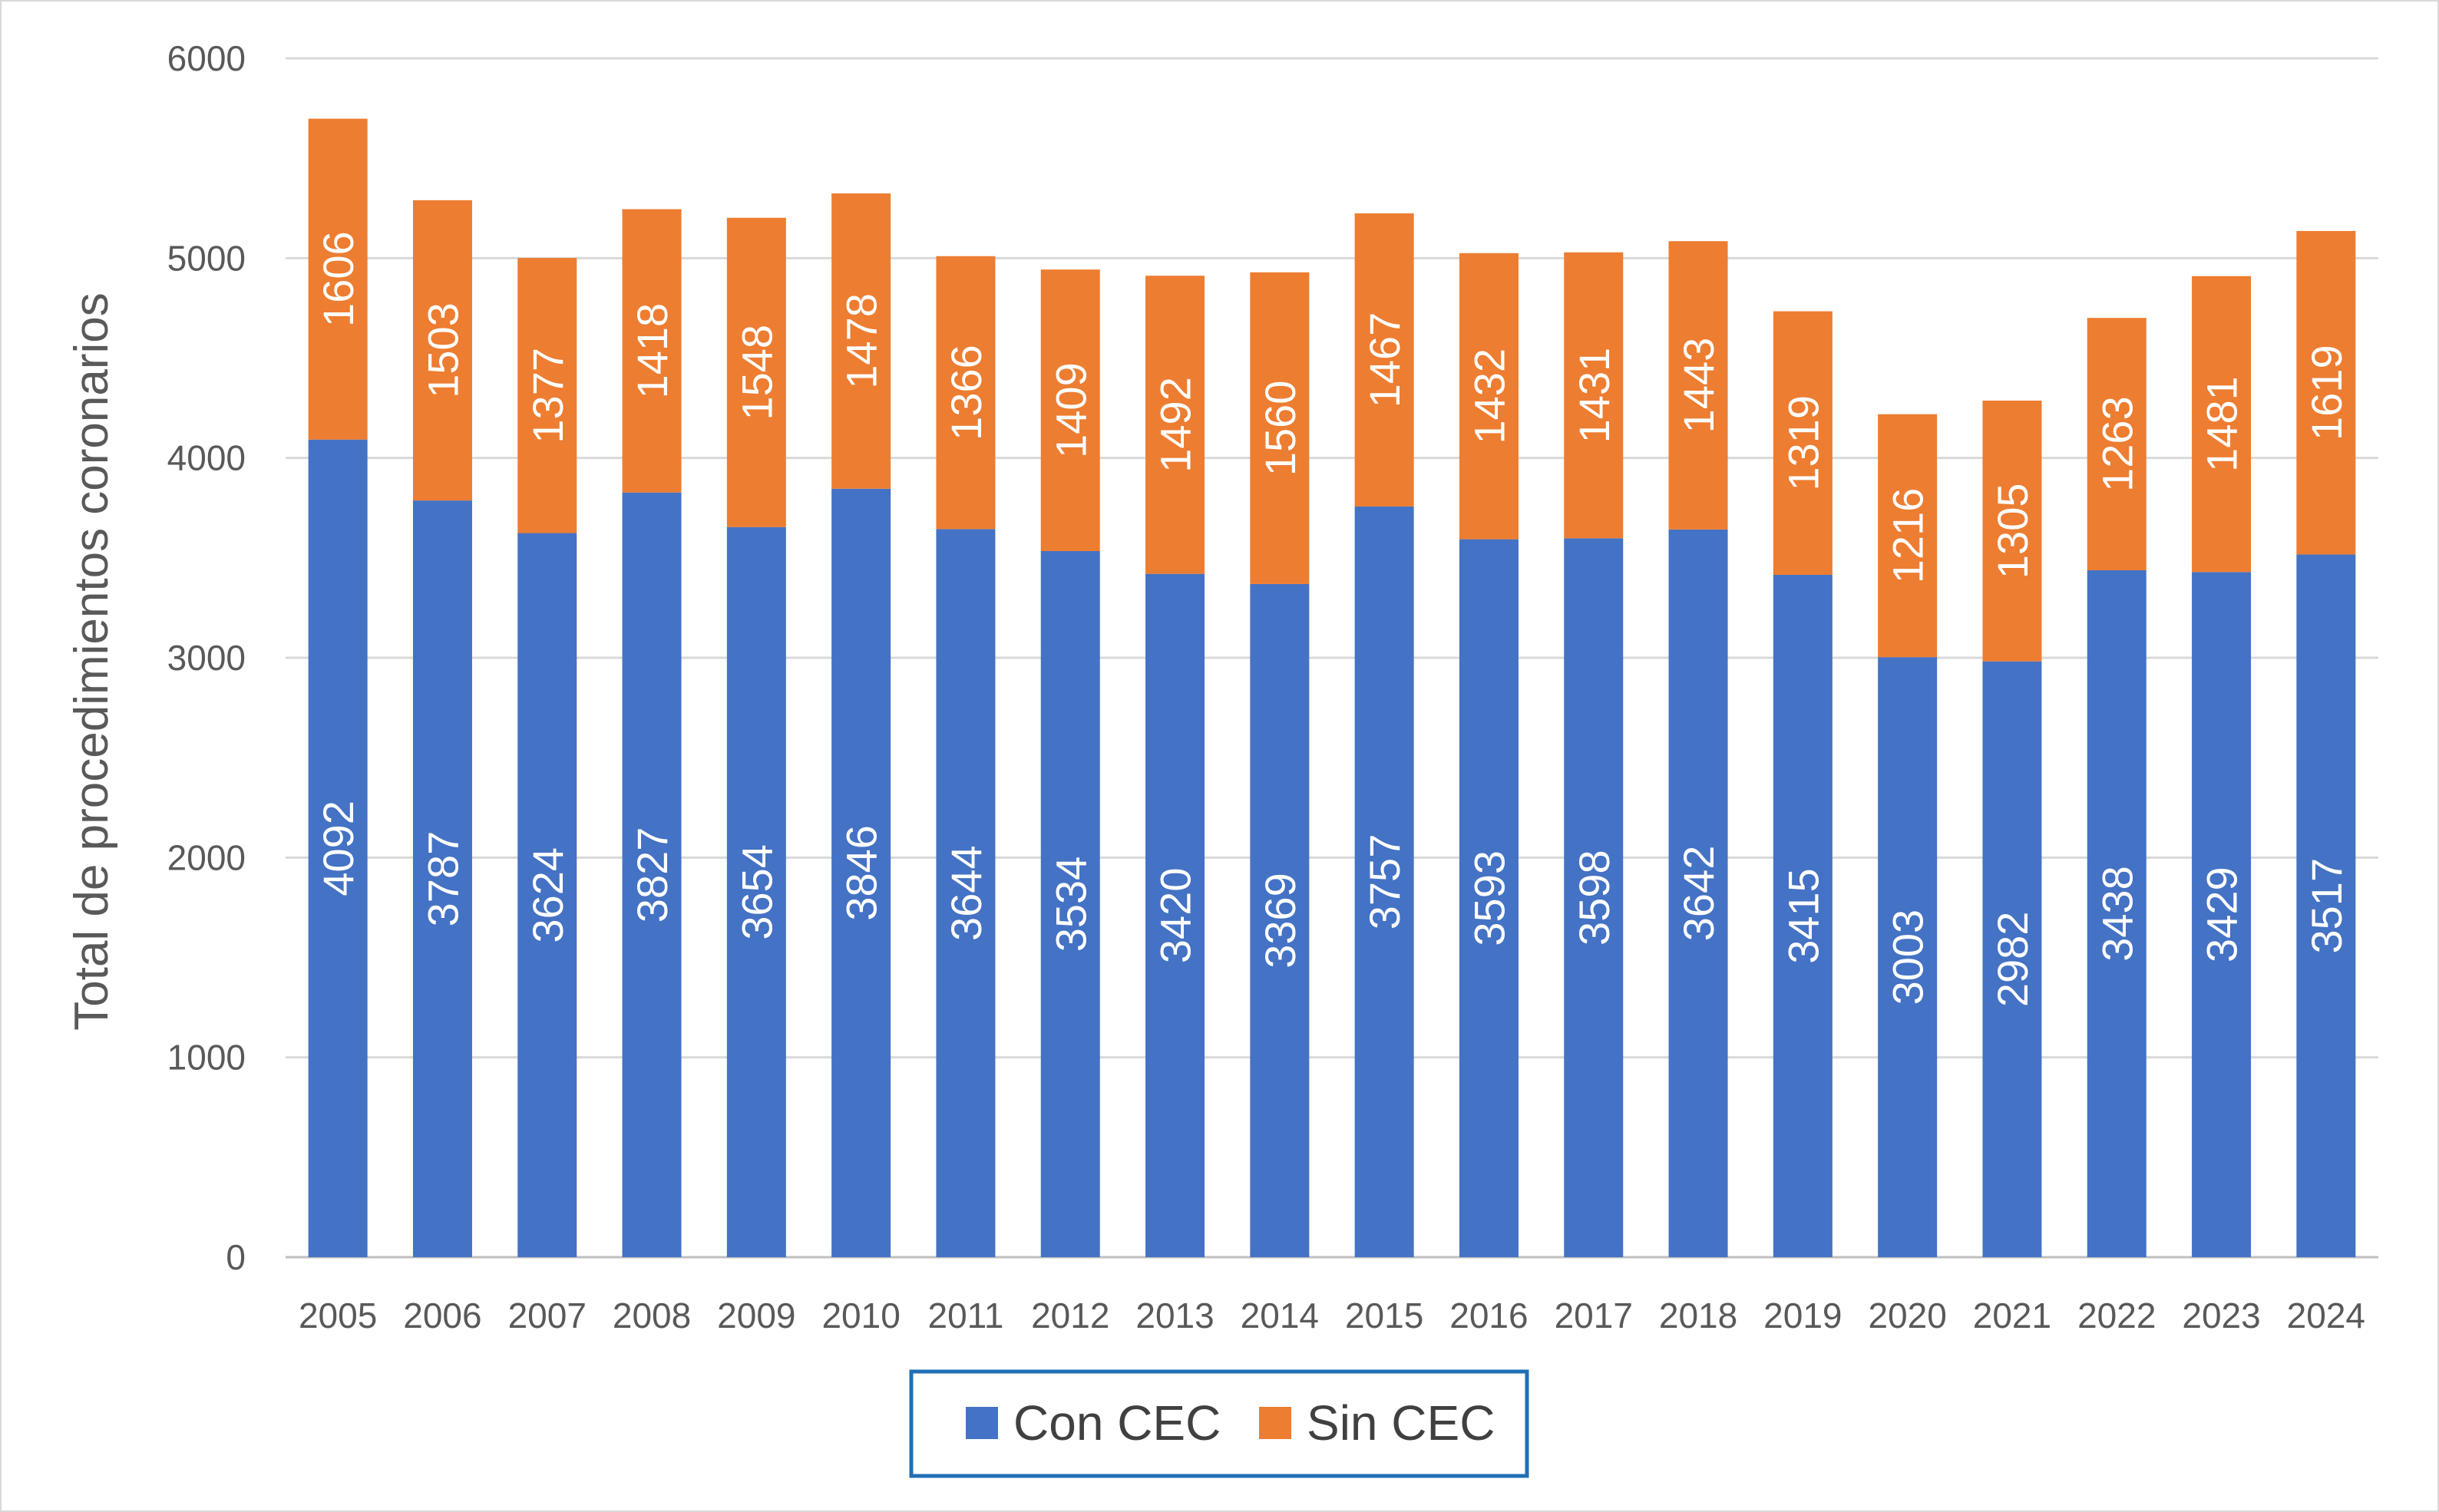 This screenshot has width=2439, height=1512. I want to click on data-label-sin-cec: 1560, so click(1280, 429).